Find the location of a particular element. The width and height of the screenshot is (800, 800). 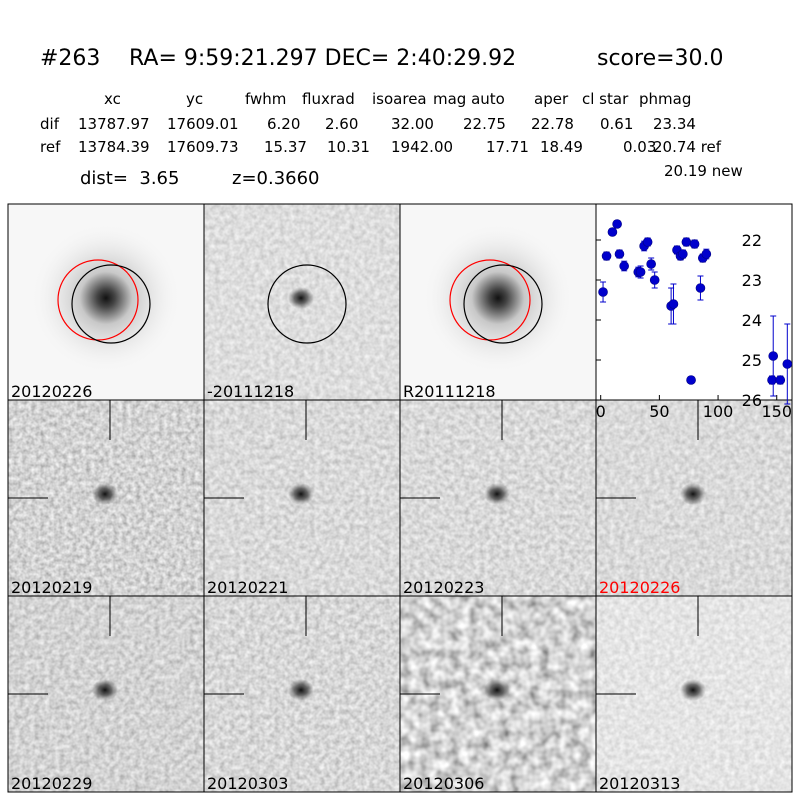

x-tick-label: 0 is located at coordinates (601, 411).